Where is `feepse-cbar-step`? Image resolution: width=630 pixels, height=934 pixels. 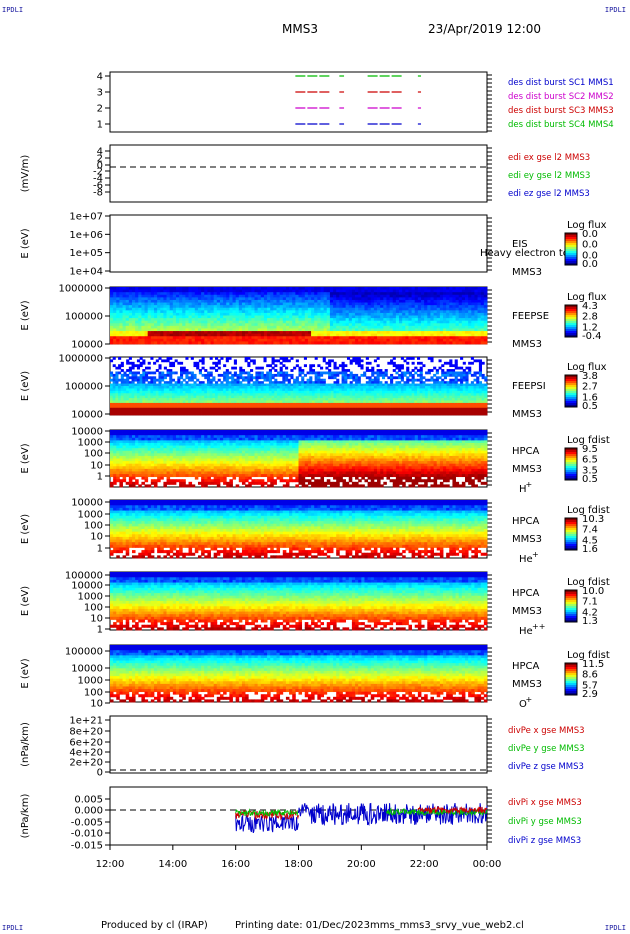 feepse-cbar-step is located at coordinates (571, 320).